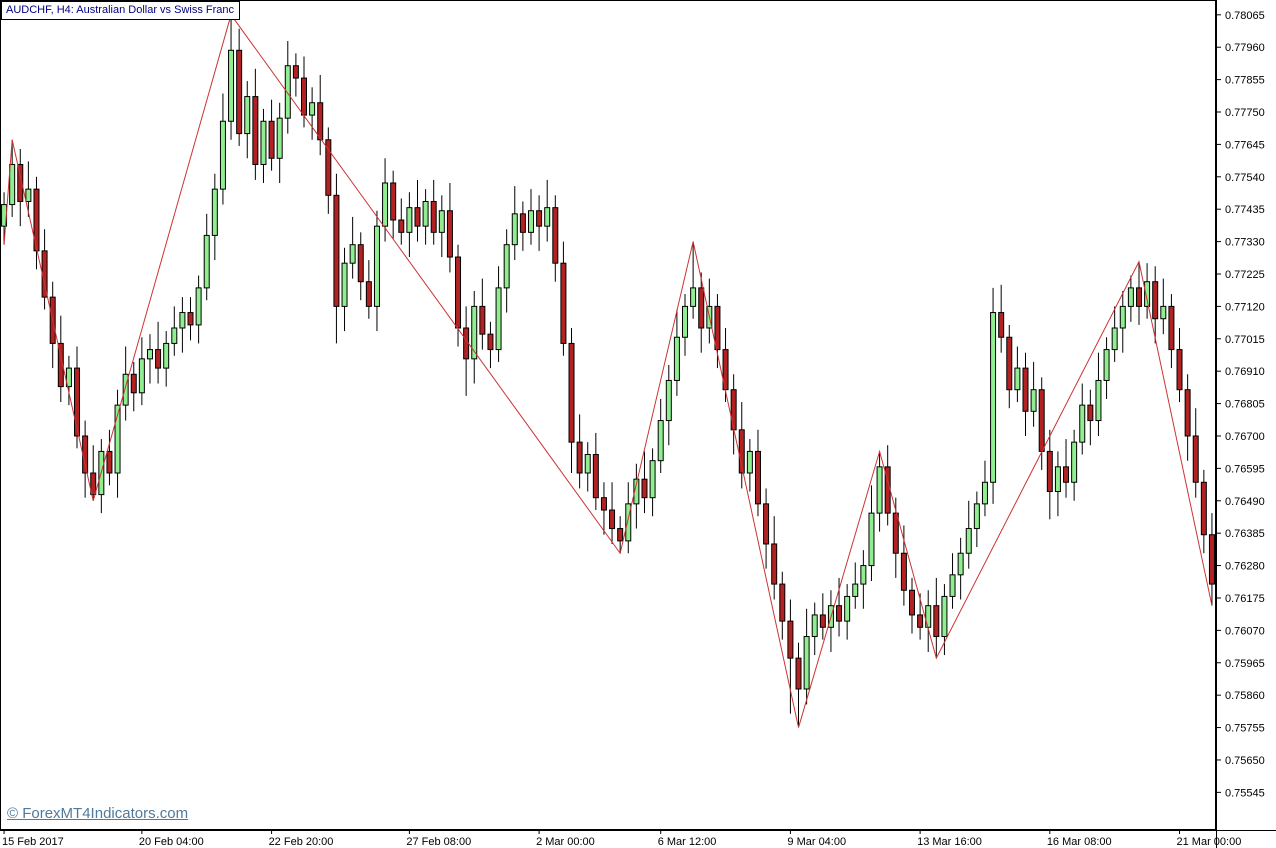 The image size is (1276, 848). Describe the element at coordinates (1245, 761) in the screenshot. I see `y-axis-label: 0.75650` at that location.